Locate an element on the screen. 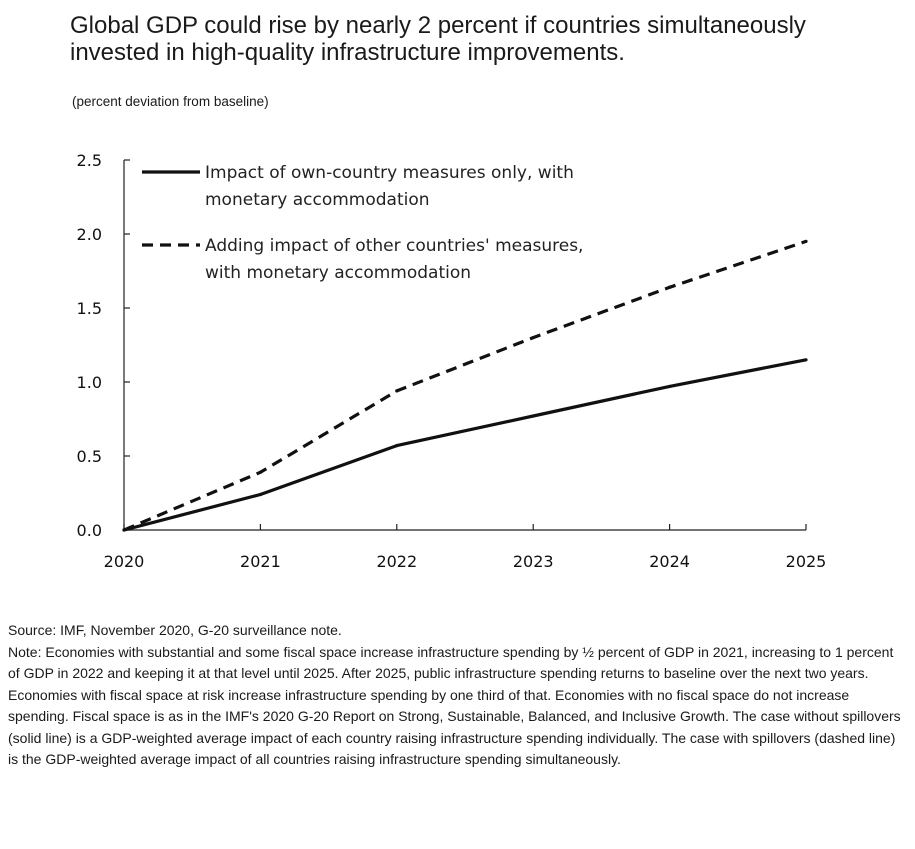 Image resolution: width=915 pixels, height=849 pixels. x-tick-label: 2023 is located at coordinates (533, 561).